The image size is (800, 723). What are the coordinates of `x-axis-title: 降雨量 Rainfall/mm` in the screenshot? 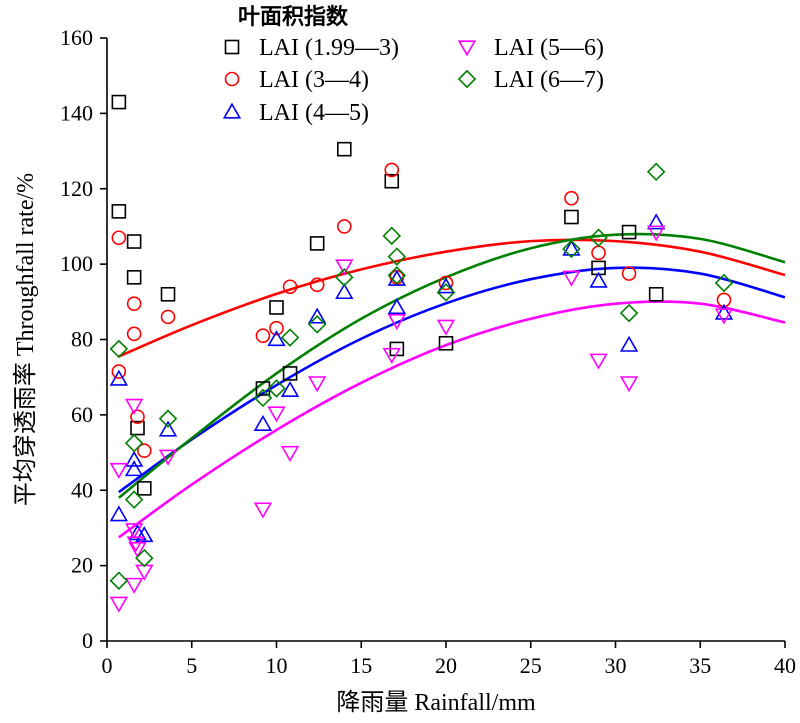 It's located at (436, 702).